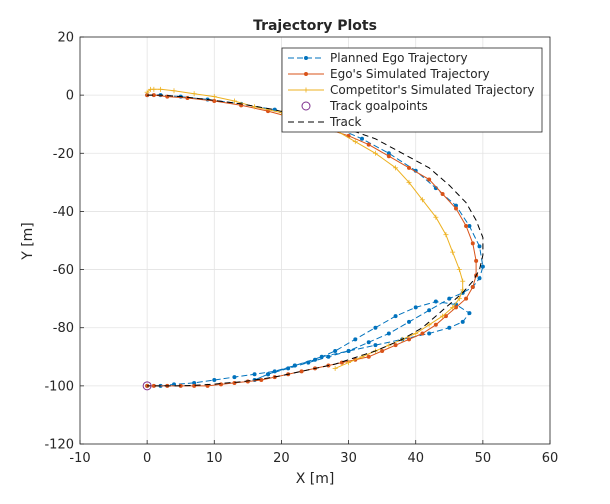 The width and height of the screenshot is (610, 504). What do you see at coordinates (28, 241) in the screenshot?
I see `y-axis-label: Y [m]` at bounding box center [28, 241].